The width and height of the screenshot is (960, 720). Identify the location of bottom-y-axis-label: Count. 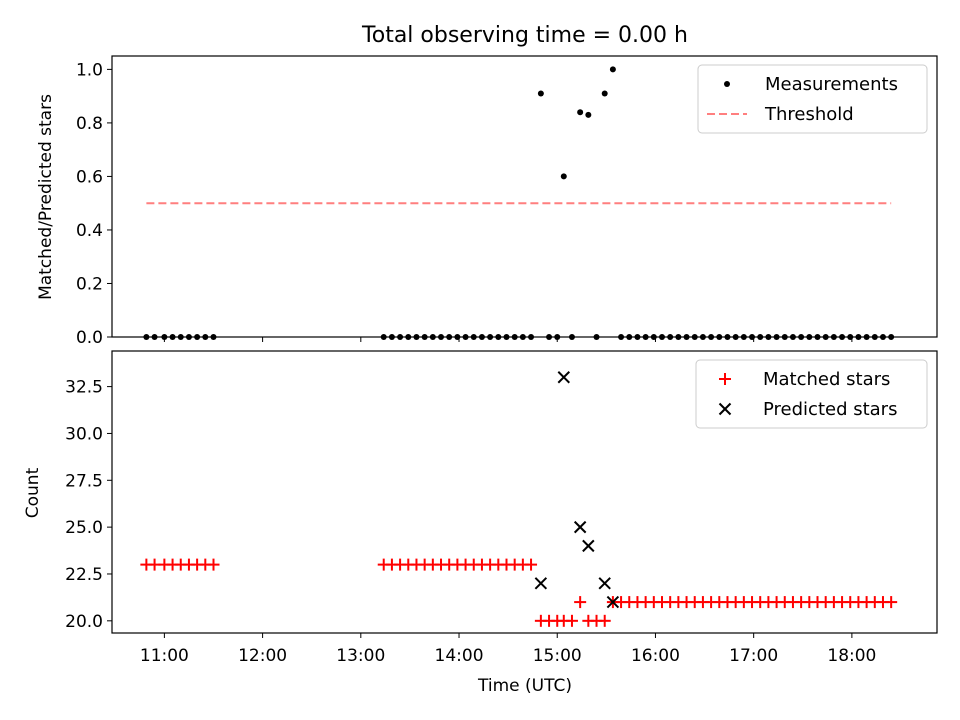
(33, 492).